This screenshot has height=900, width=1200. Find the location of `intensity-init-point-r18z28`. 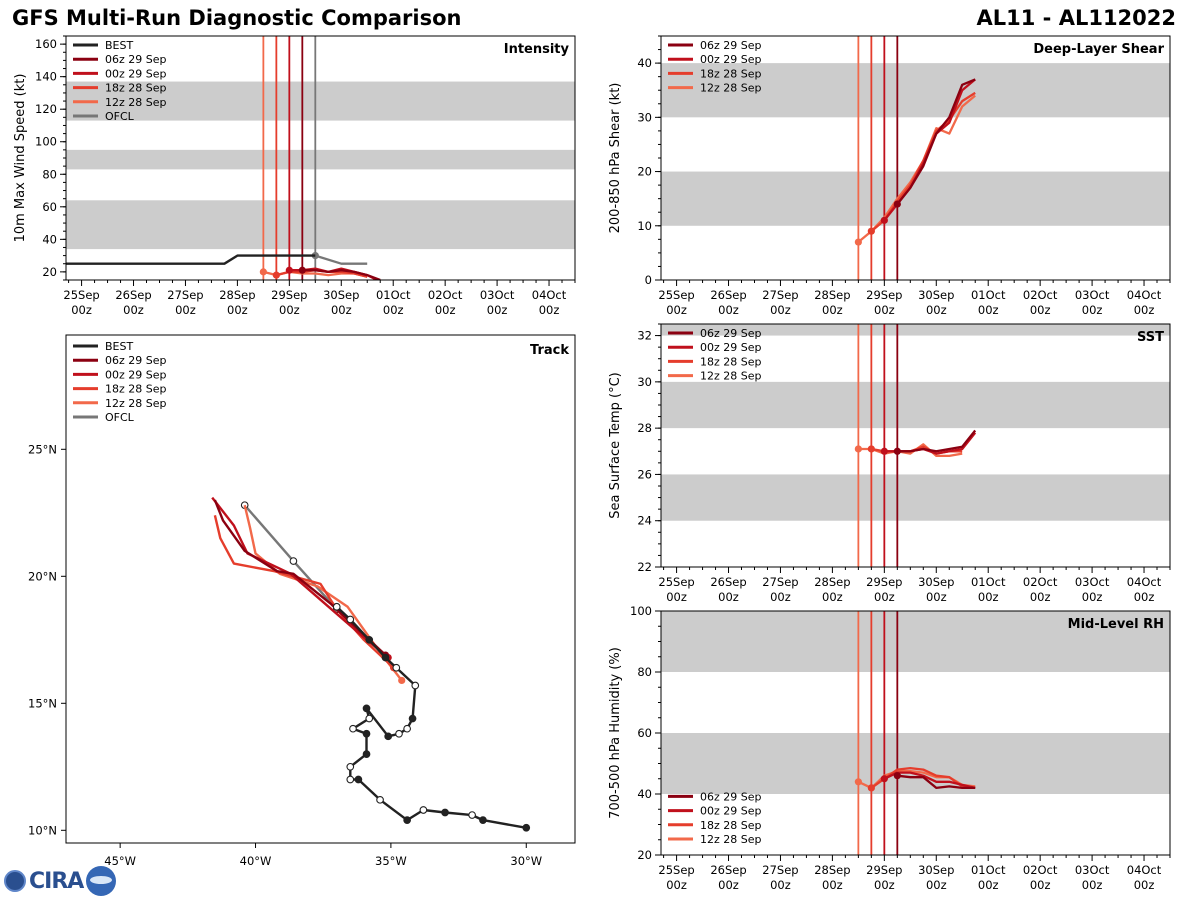

intensity-init-point-r18z28 is located at coordinates (276, 275).